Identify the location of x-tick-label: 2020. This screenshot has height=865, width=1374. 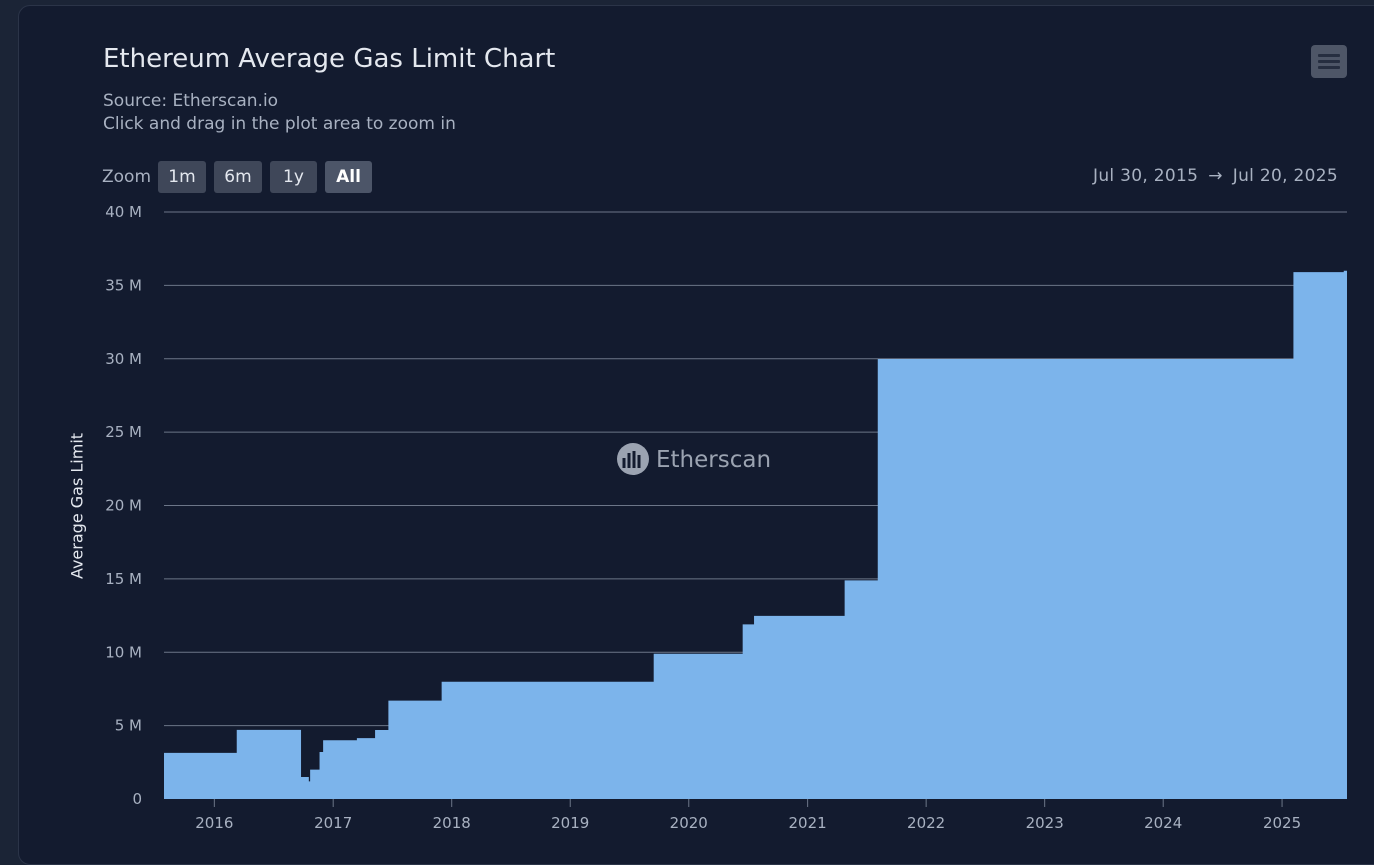
(689, 823).